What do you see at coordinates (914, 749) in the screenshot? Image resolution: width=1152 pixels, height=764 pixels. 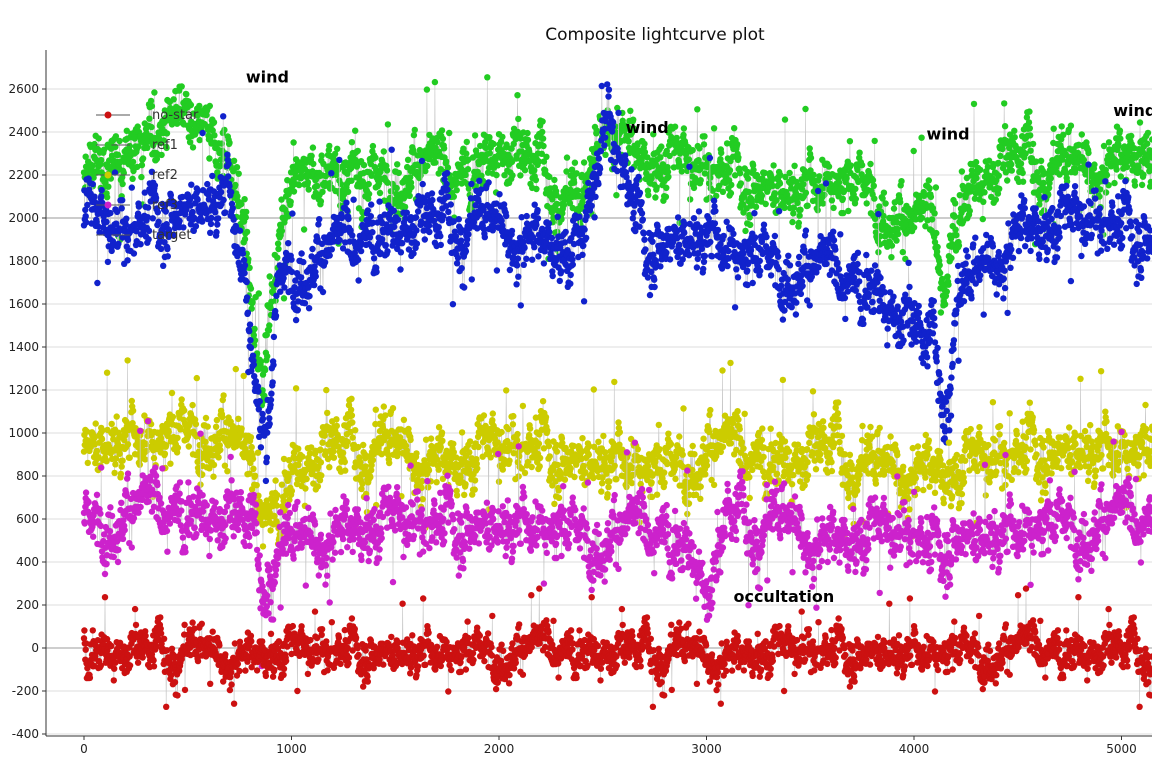 I see `x-tick-label: 4000` at bounding box center [914, 749].